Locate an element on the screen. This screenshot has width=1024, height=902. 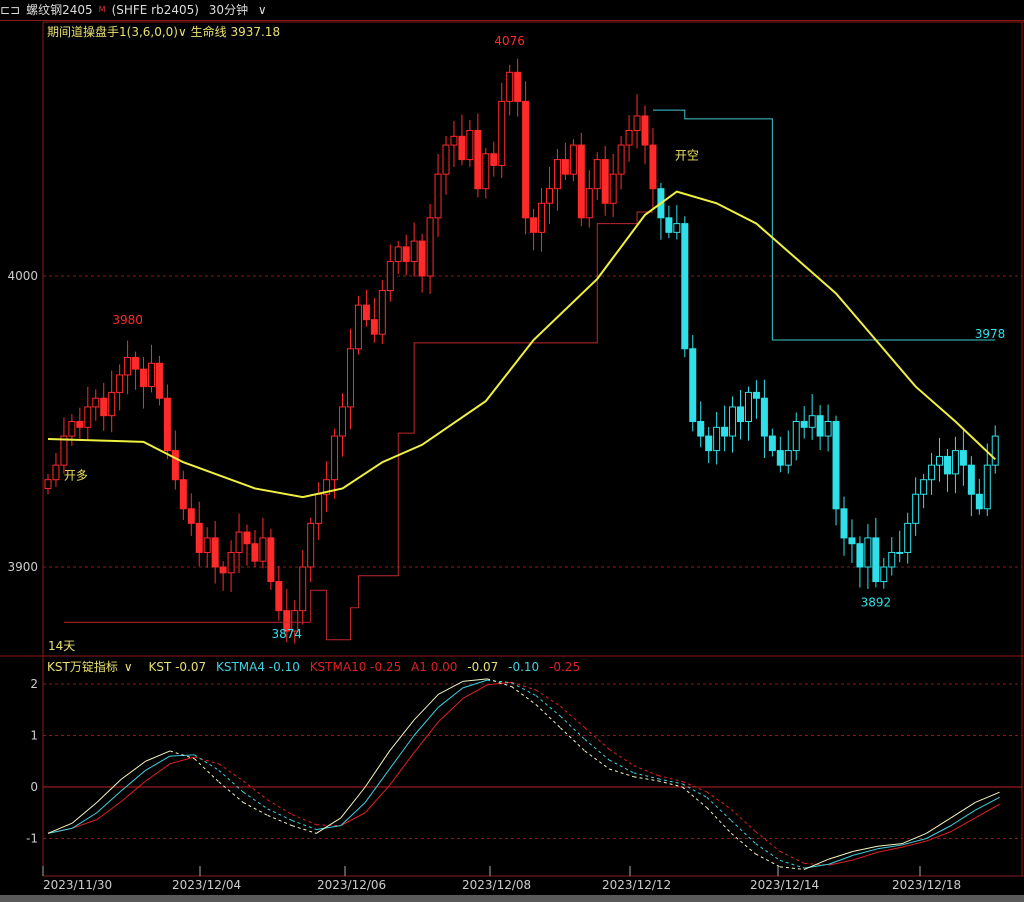
kst-y-tick-label: 0 is located at coordinates (34, 787).